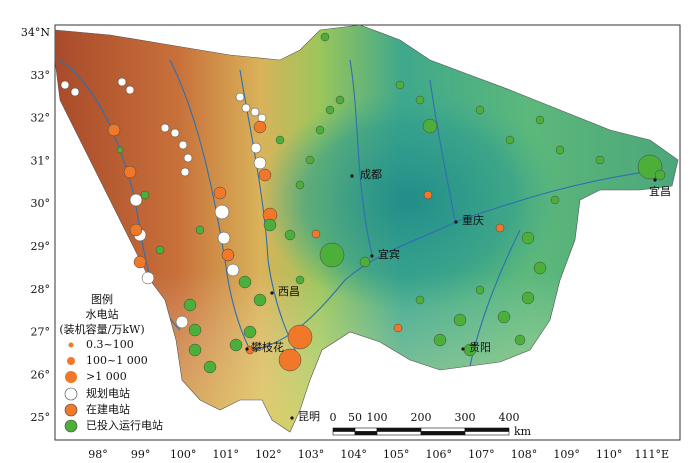  Describe the element at coordinates (509, 417) in the screenshot. I see `scale-label: 400` at that location.